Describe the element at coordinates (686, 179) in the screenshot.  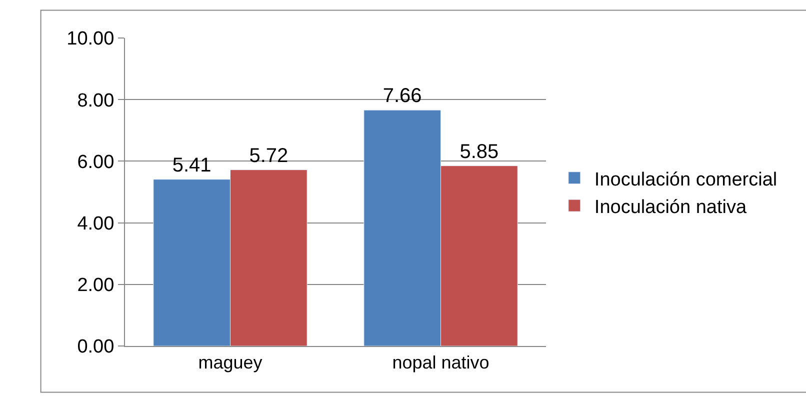
I see `legend-label: Inoculación comercial` at that location.